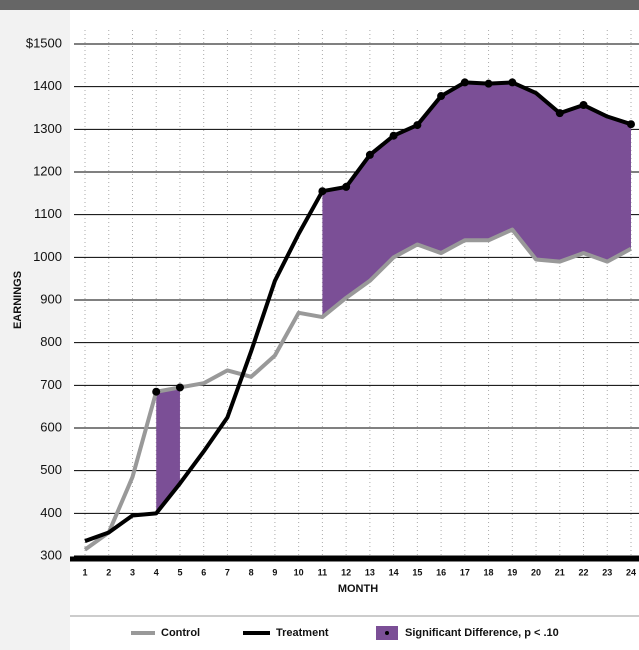 Image resolution: width=639 pixels, height=650 pixels. I want to click on x-tick-label: 9, so click(274, 572).